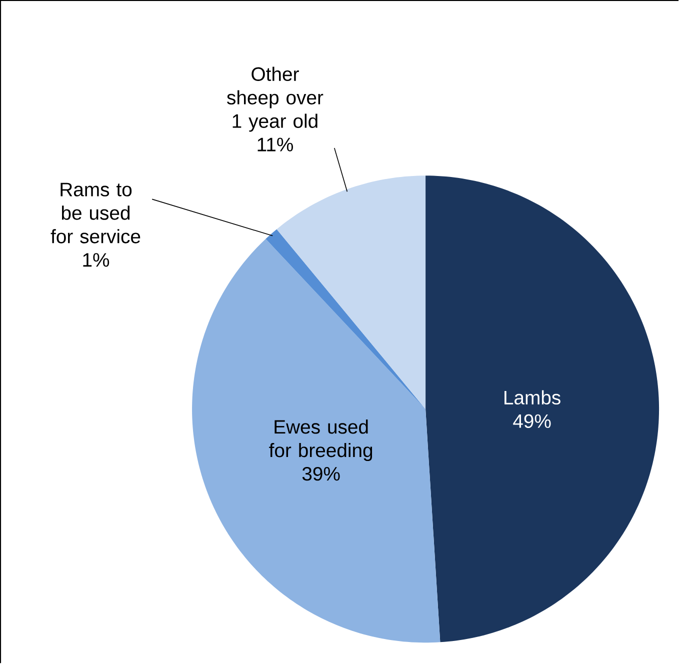 The image size is (679, 664). I want to click on data-label: 1%, so click(96, 260).